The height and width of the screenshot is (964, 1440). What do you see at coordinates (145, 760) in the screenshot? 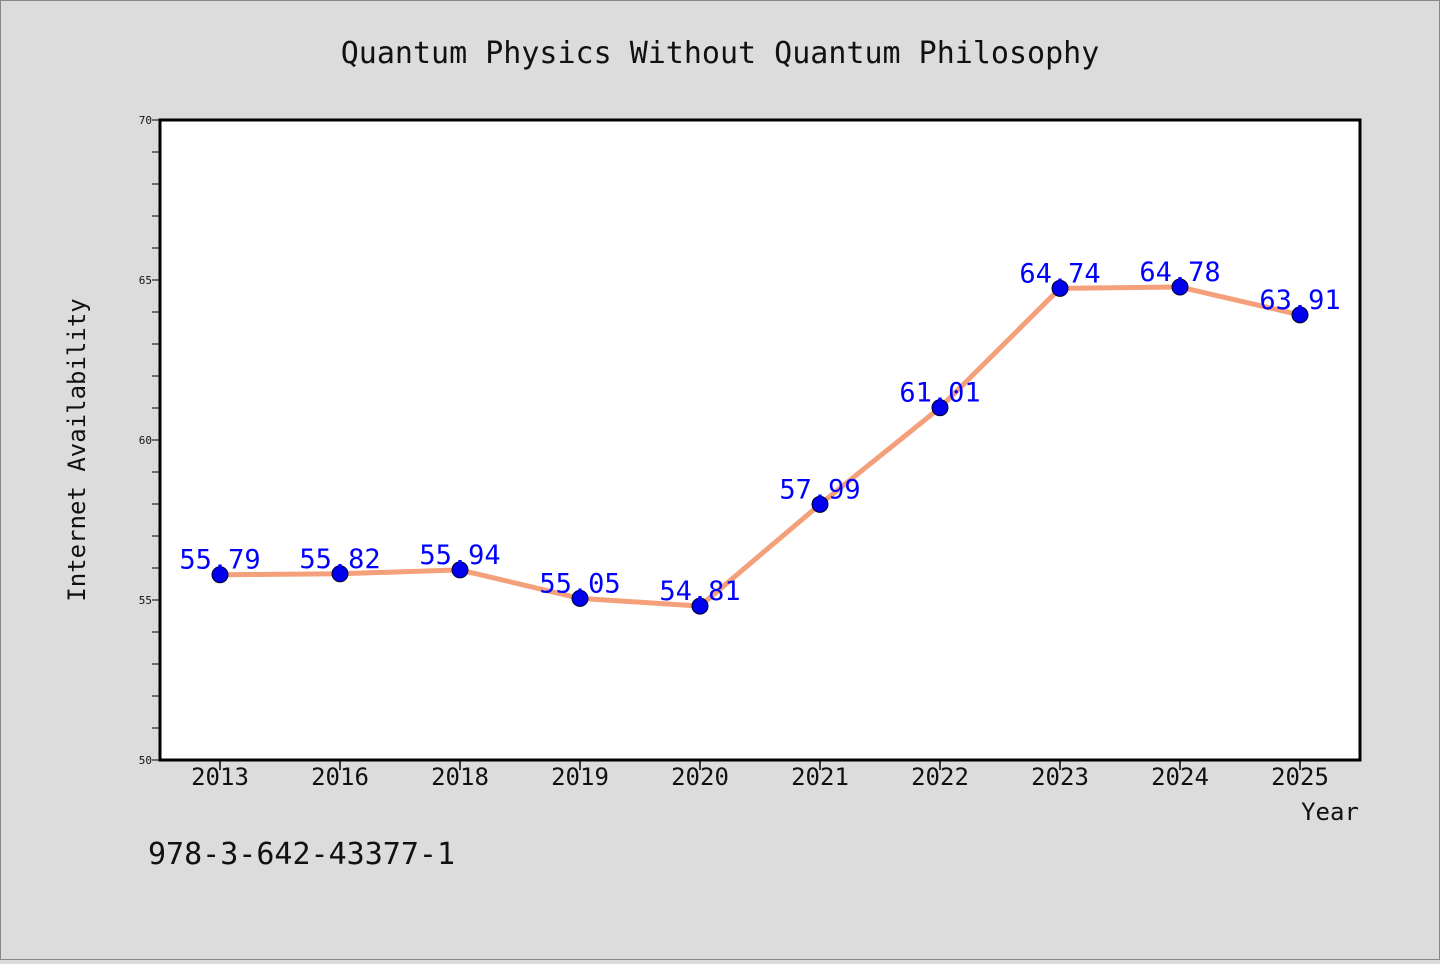
I see `y-tick-label: 50` at bounding box center [145, 760].